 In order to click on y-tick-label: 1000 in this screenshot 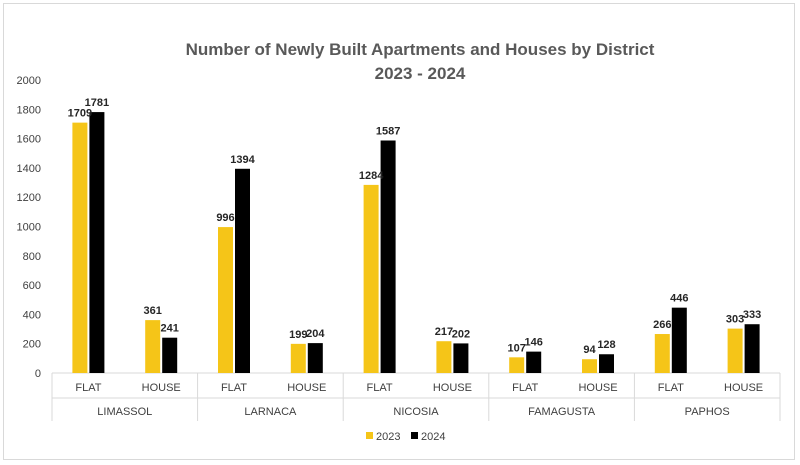, I will do `click(29, 228)`.